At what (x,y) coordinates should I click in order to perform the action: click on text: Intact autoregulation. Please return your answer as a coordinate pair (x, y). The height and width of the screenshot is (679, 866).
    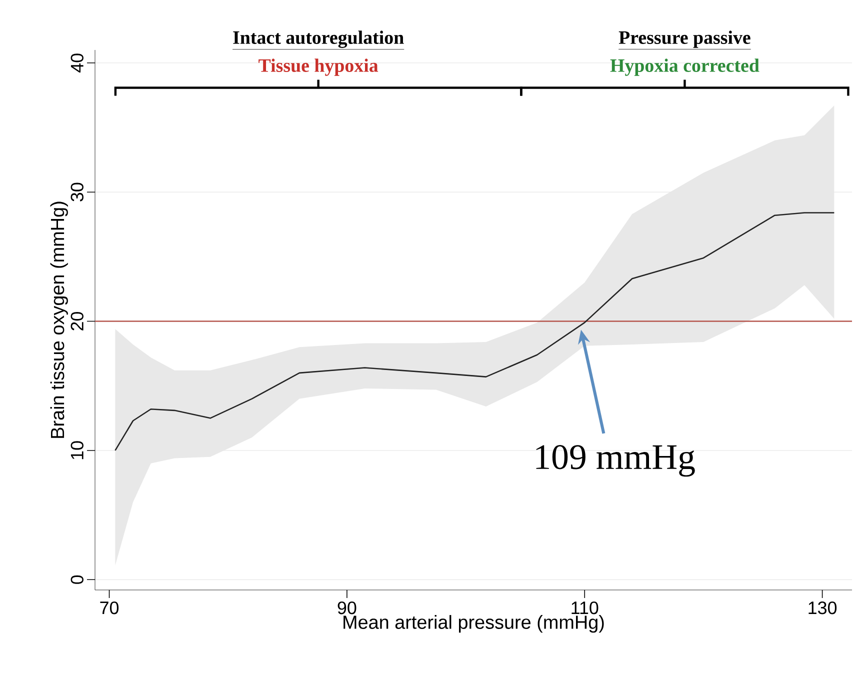
    Looking at the image, I should click on (318, 39).